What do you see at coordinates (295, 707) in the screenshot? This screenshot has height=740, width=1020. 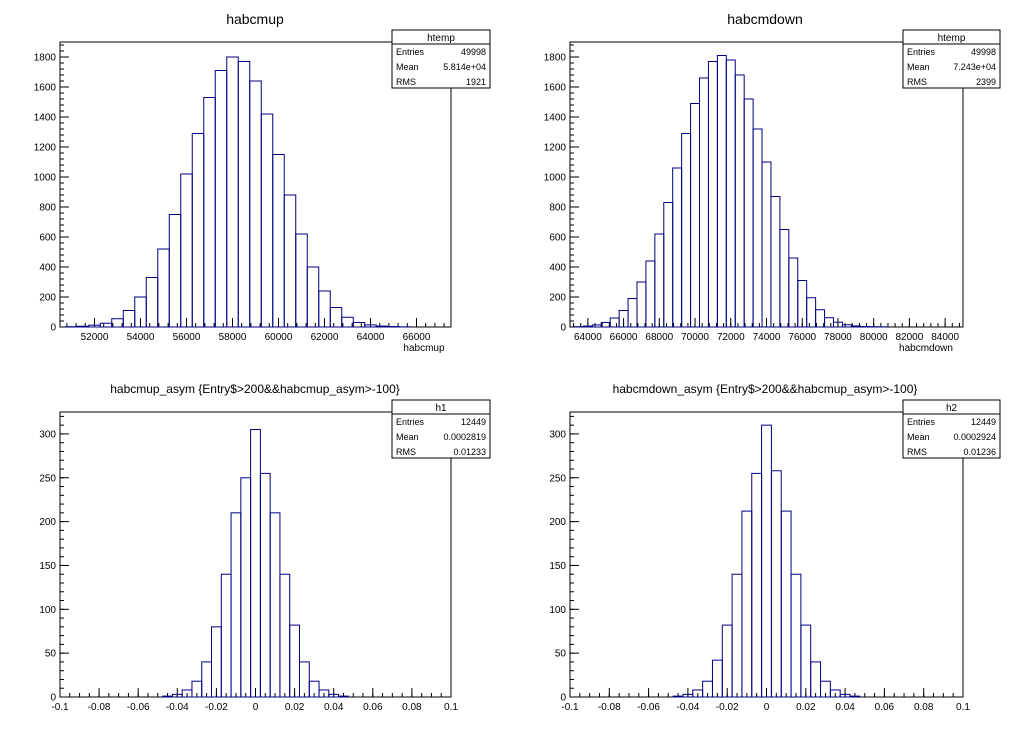 I see `x-tick-label: 0.02` at bounding box center [295, 707].